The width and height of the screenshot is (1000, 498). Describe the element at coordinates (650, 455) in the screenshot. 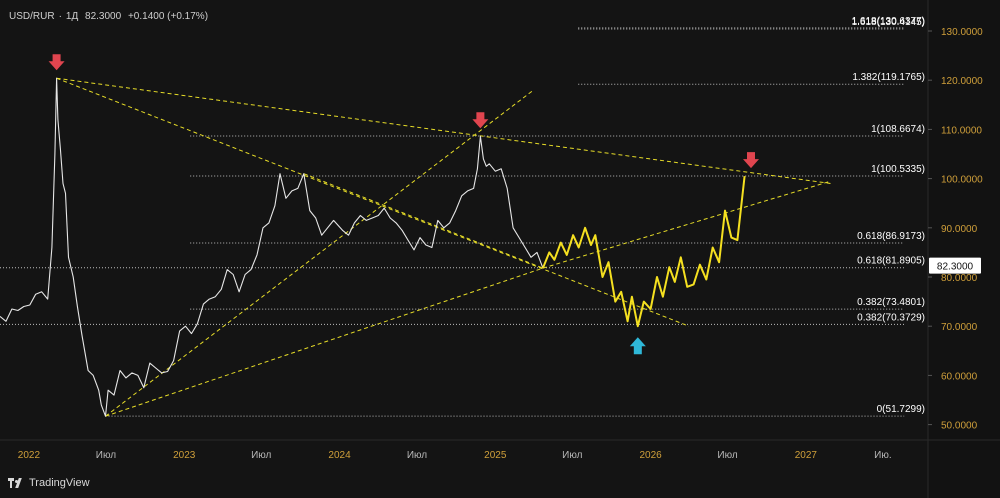

I see `time-tick-label: 2026` at that location.